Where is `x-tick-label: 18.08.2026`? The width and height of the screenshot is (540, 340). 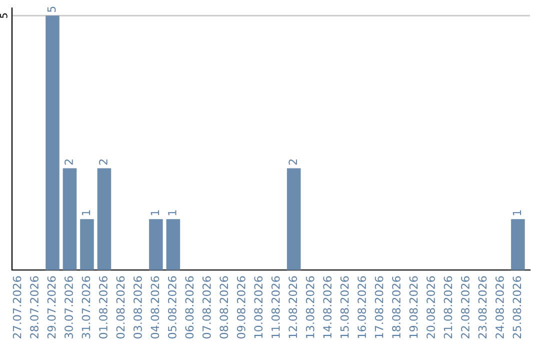
x-tick-label: 18.08.2026 is located at coordinates (396, 307).